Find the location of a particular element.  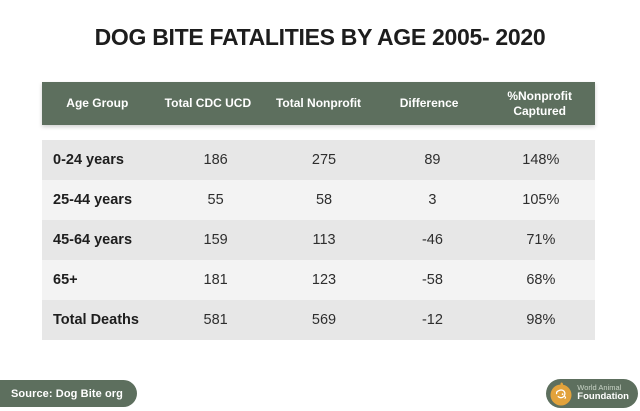

value-cell: 113 is located at coordinates (324, 240).